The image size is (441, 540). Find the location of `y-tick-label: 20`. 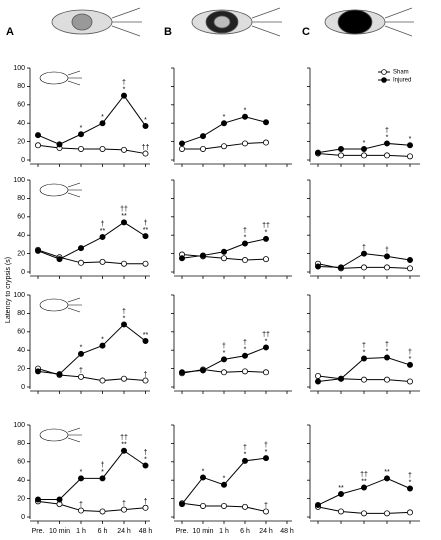

y-tick-label: 20 is located at coordinates (21, 368).